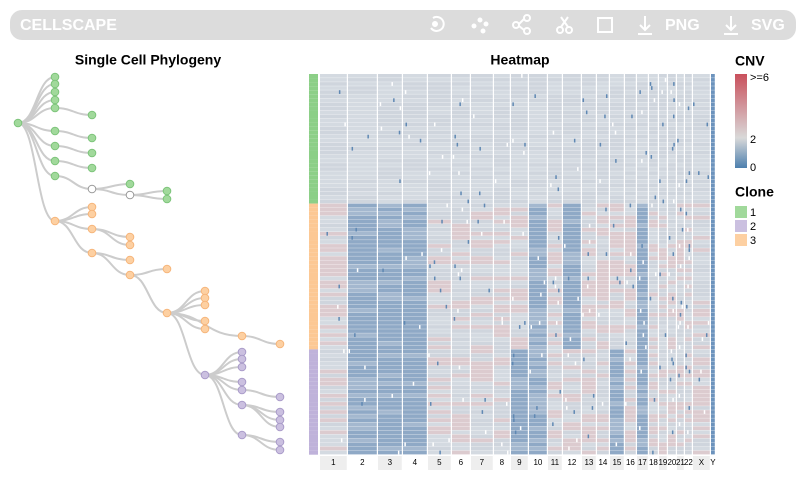 The image size is (806, 486). Describe the element at coordinates (682, 25) in the screenshot. I see `png-label: PNG` at that location.